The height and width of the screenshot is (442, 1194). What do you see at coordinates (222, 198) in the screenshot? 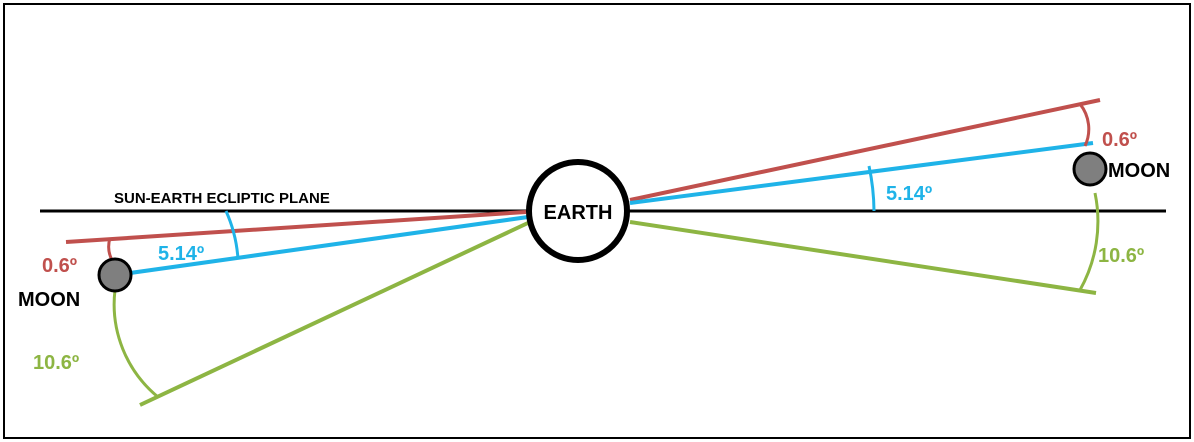
I see `ecliptic-plane-label: SUN-EARTH ECLIPTIC PLANE` at bounding box center [222, 198].